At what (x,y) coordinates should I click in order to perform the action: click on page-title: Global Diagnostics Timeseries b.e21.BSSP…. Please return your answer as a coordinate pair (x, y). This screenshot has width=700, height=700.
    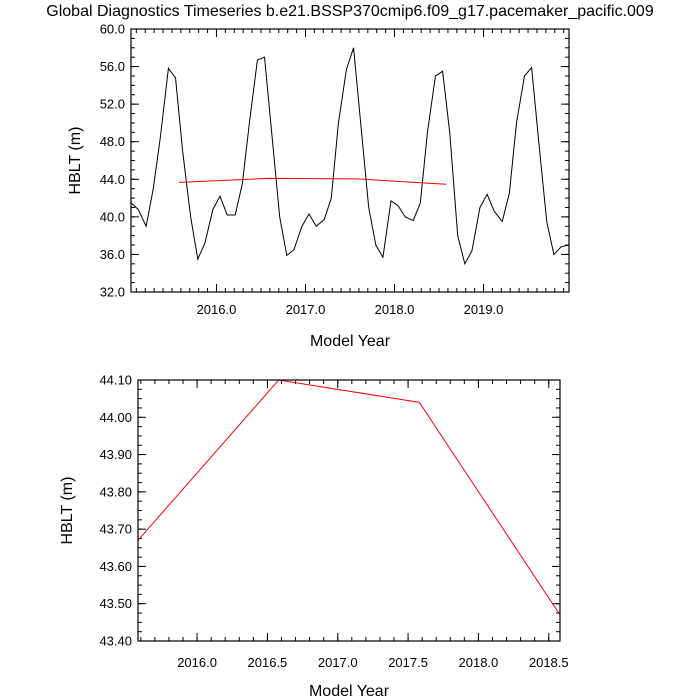
    Looking at the image, I should click on (350, 11).